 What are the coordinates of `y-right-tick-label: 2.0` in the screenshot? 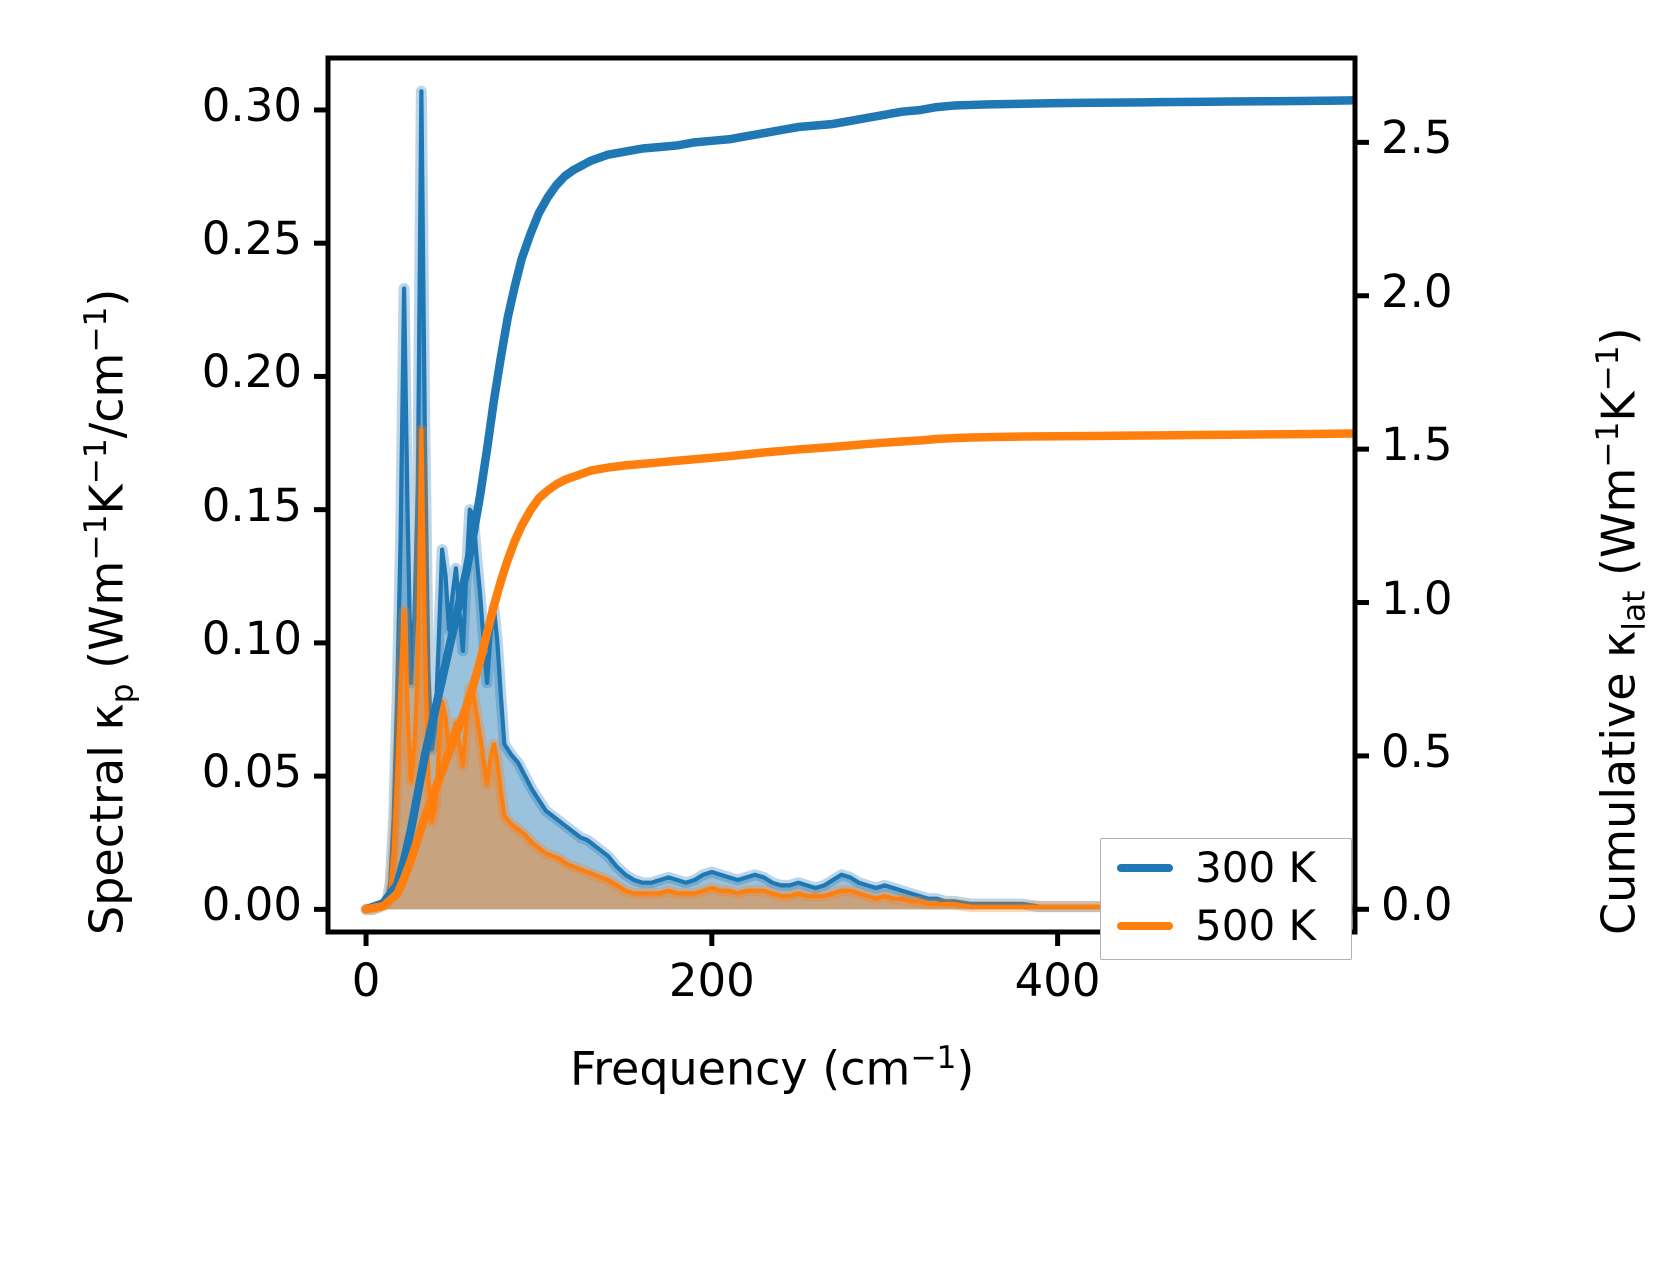 It's located at (1417, 291).